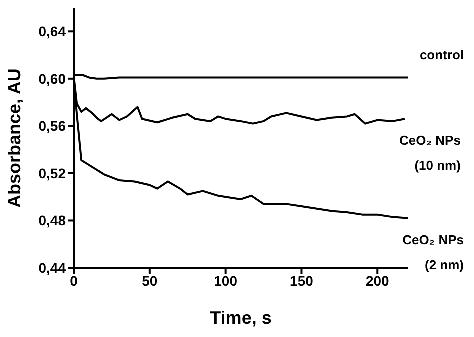  I want to click on x-tick-label: 150, so click(302, 280).